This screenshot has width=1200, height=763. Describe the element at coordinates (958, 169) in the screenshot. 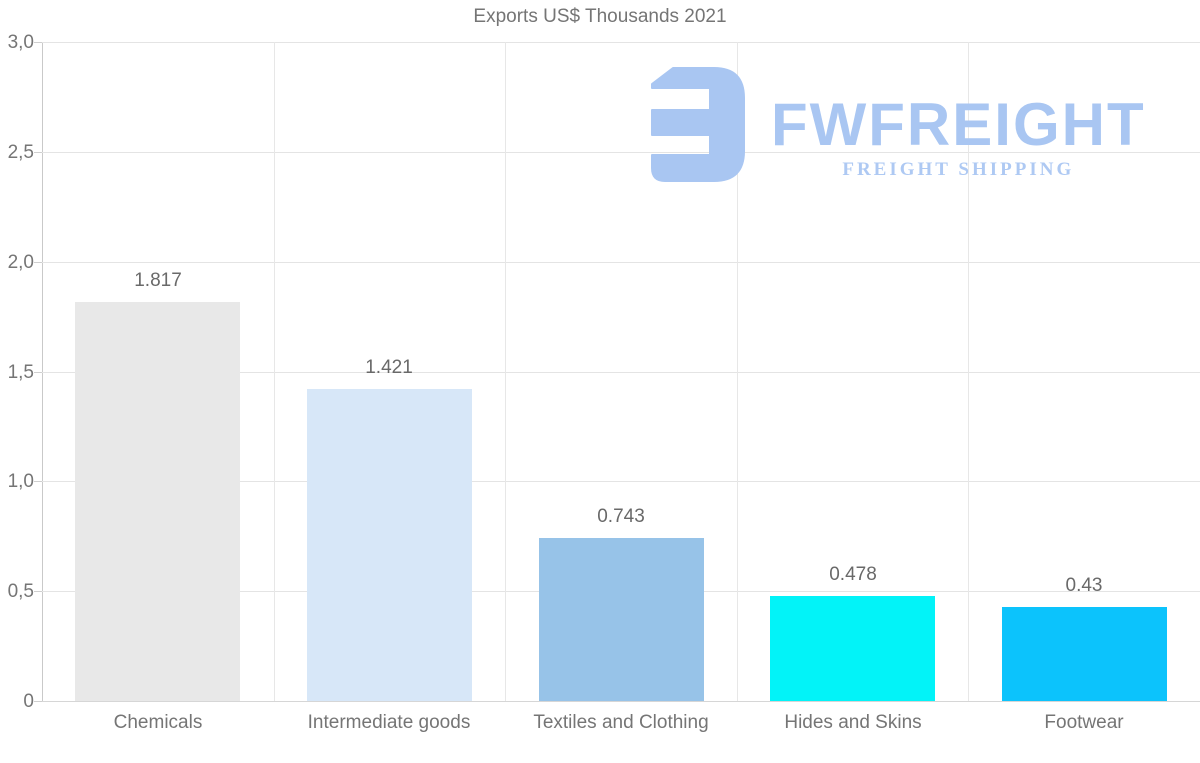

I see `brand-tagline: FREIGHT SHIPPING` at that location.